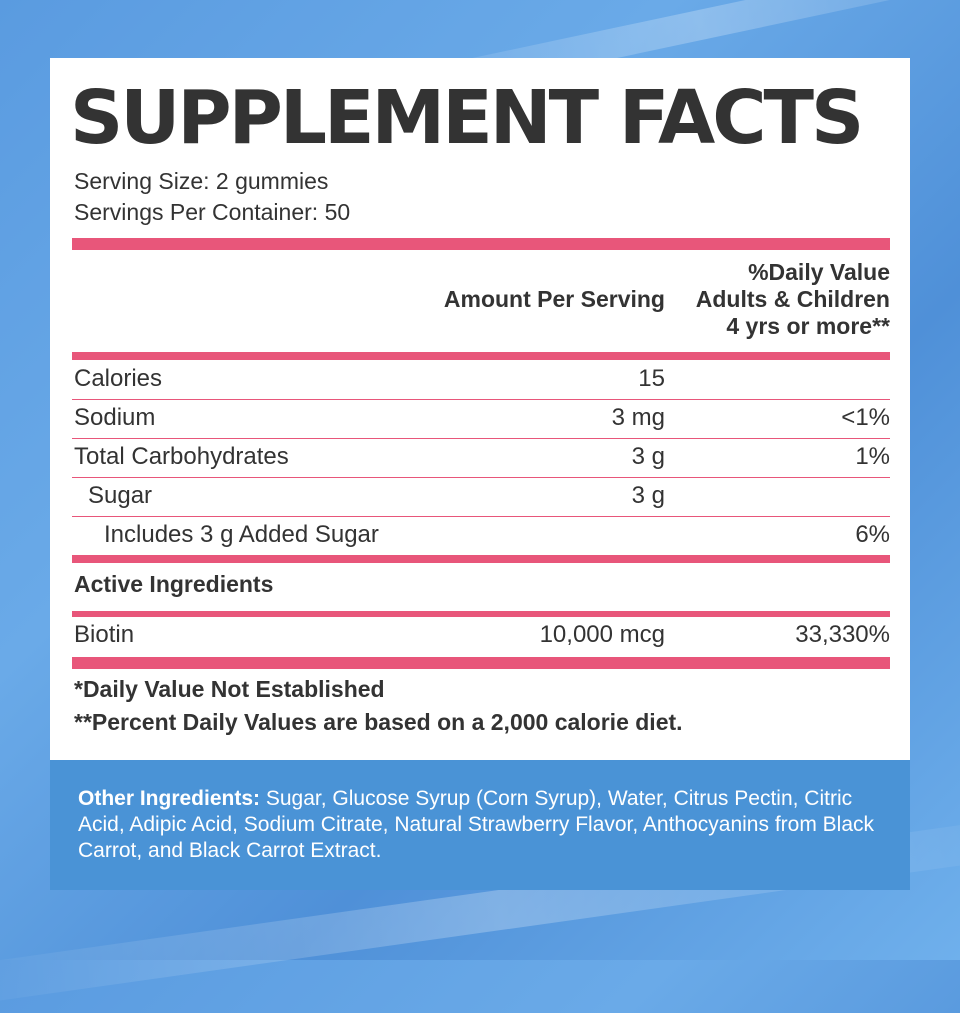  I want to click on serving-size: Serving Size: 2 gummies, so click(201, 181).